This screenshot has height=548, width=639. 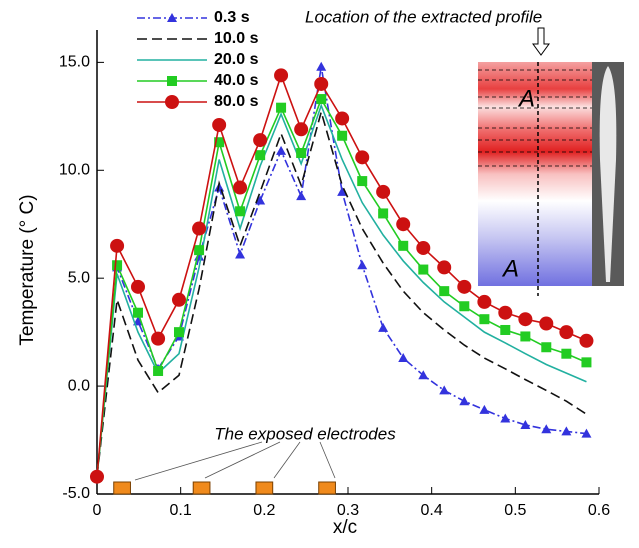 I want to click on inset-contour, so click(x=535, y=174).